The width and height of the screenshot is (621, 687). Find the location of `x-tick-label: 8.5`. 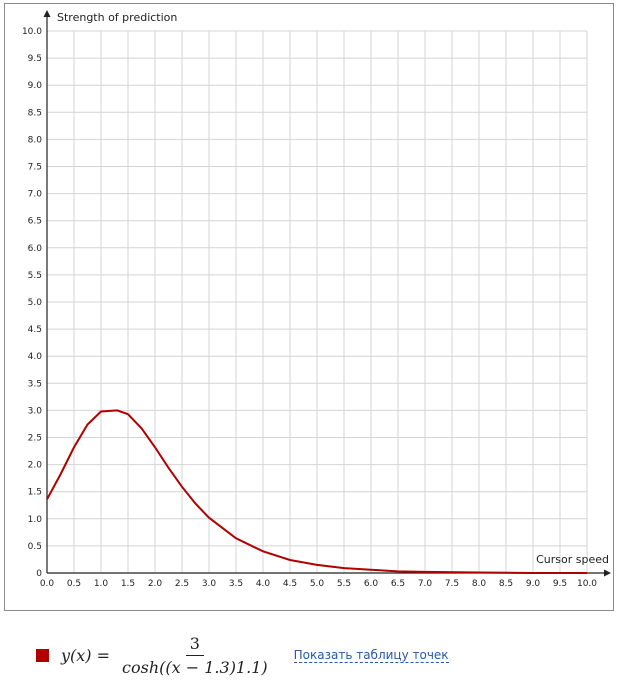

x-tick-label: 8.5 is located at coordinates (506, 584).